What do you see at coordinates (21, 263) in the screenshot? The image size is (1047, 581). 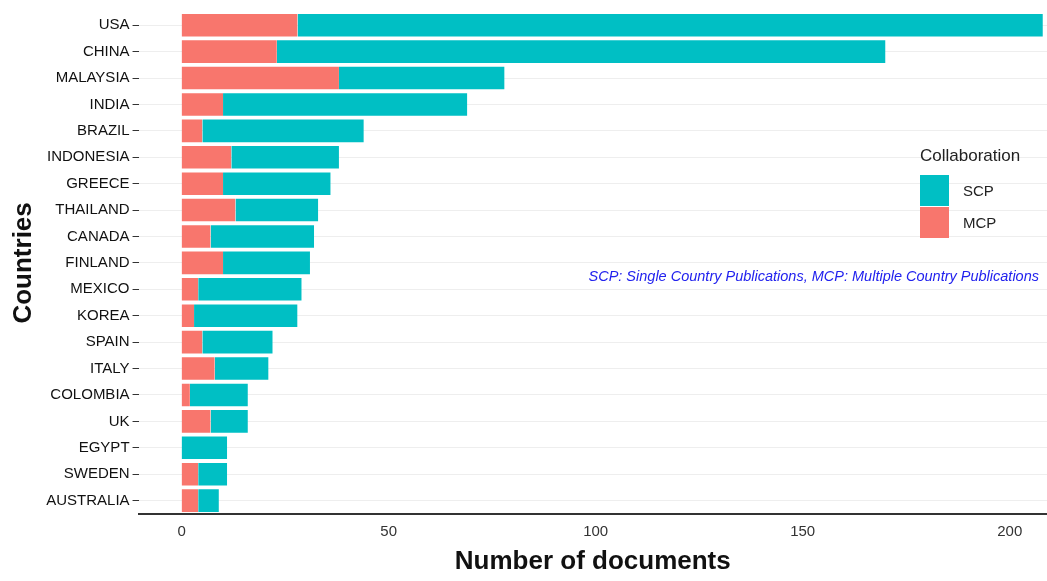 I see `y-axis-title: Countries` at bounding box center [21, 263].